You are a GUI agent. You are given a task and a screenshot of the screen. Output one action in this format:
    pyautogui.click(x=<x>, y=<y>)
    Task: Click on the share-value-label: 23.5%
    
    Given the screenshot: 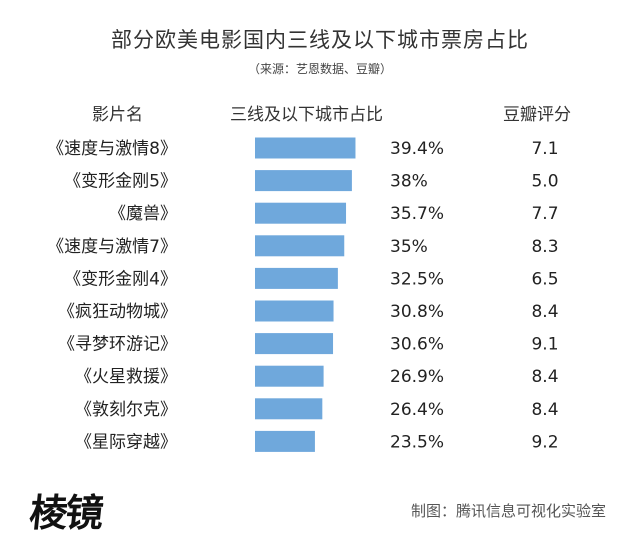 What is the action you would take?
    pyautogui.click(x=417, y=442)
    